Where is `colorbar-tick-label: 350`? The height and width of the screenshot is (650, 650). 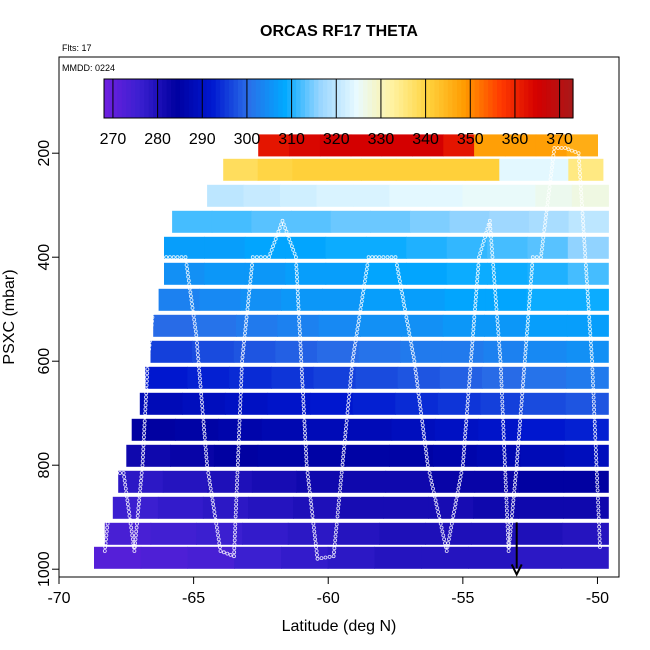
colorbar-tick-label: 350 is located at coordinates (470, 139).